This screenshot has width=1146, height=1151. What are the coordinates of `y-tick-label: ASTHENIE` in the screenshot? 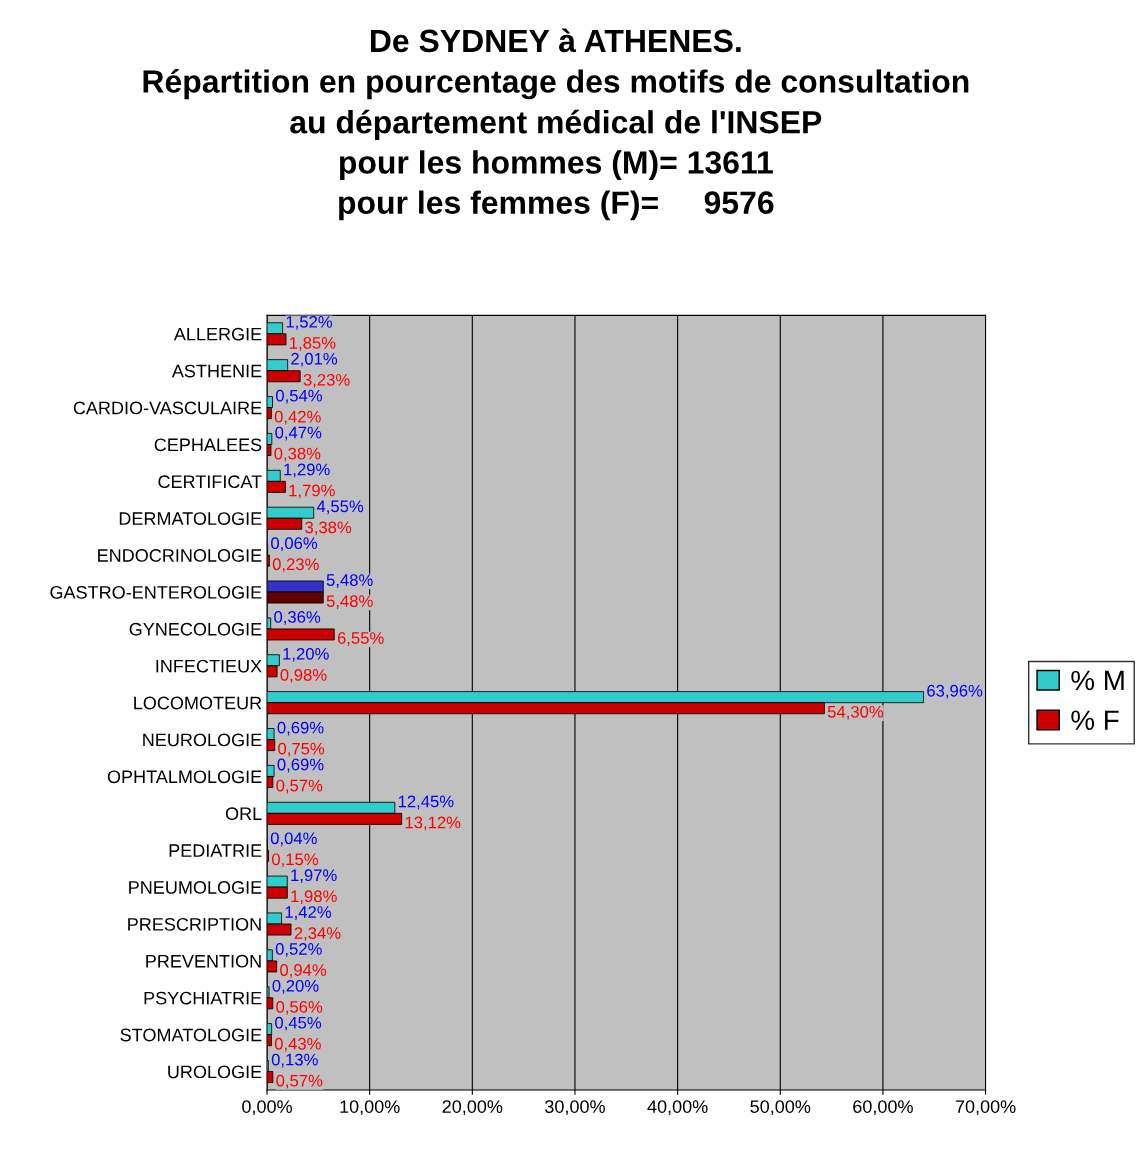 It's located at (216, 371).